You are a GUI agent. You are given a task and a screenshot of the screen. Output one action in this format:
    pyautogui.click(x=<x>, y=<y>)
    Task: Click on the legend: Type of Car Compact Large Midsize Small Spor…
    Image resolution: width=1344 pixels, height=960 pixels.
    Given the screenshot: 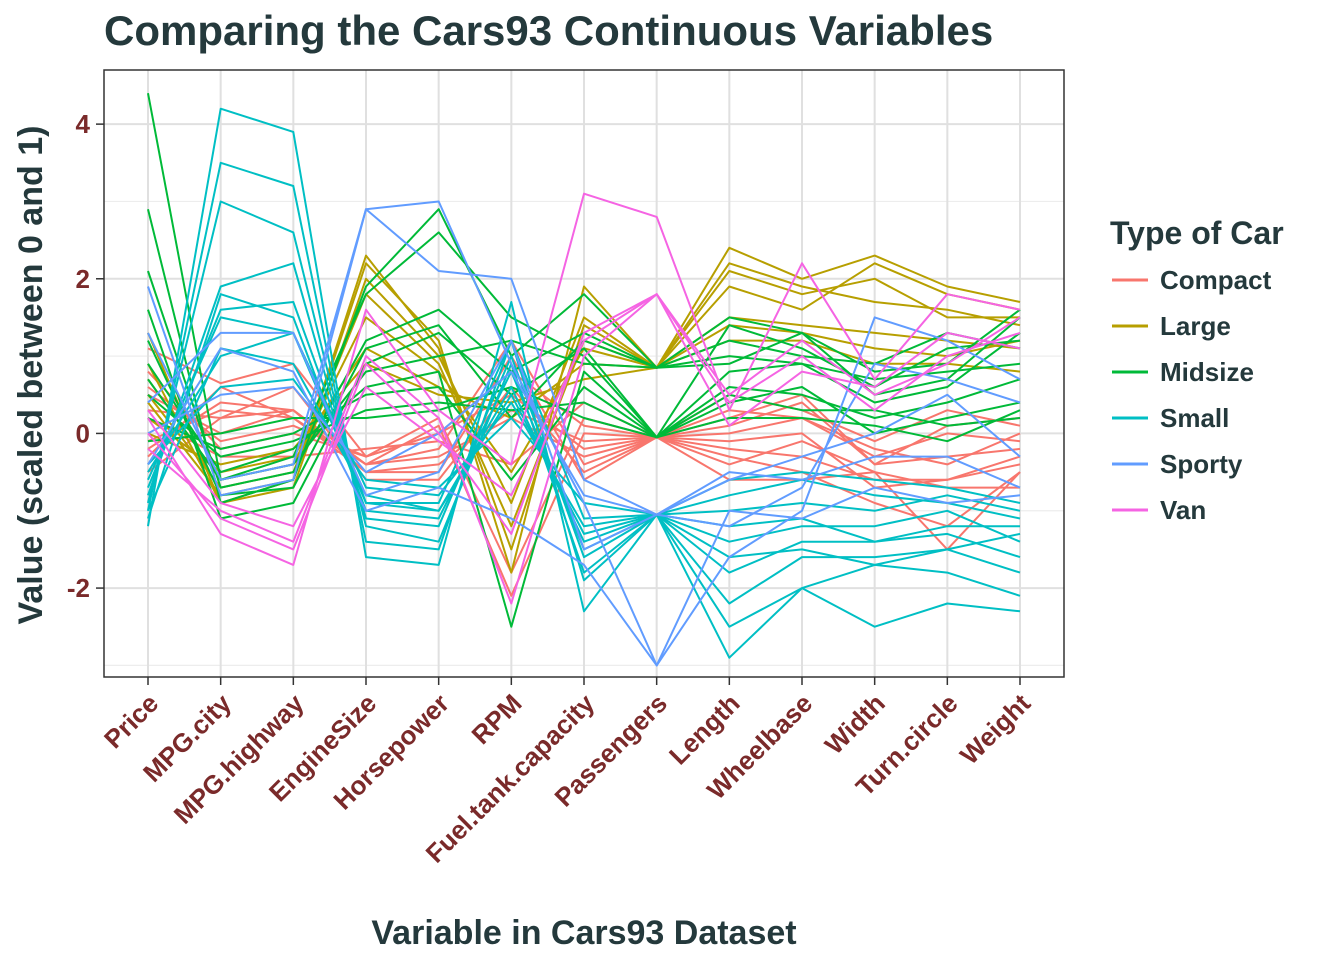 What is the action you would take?
    pyautogui.click(x=1197, y=370)
    